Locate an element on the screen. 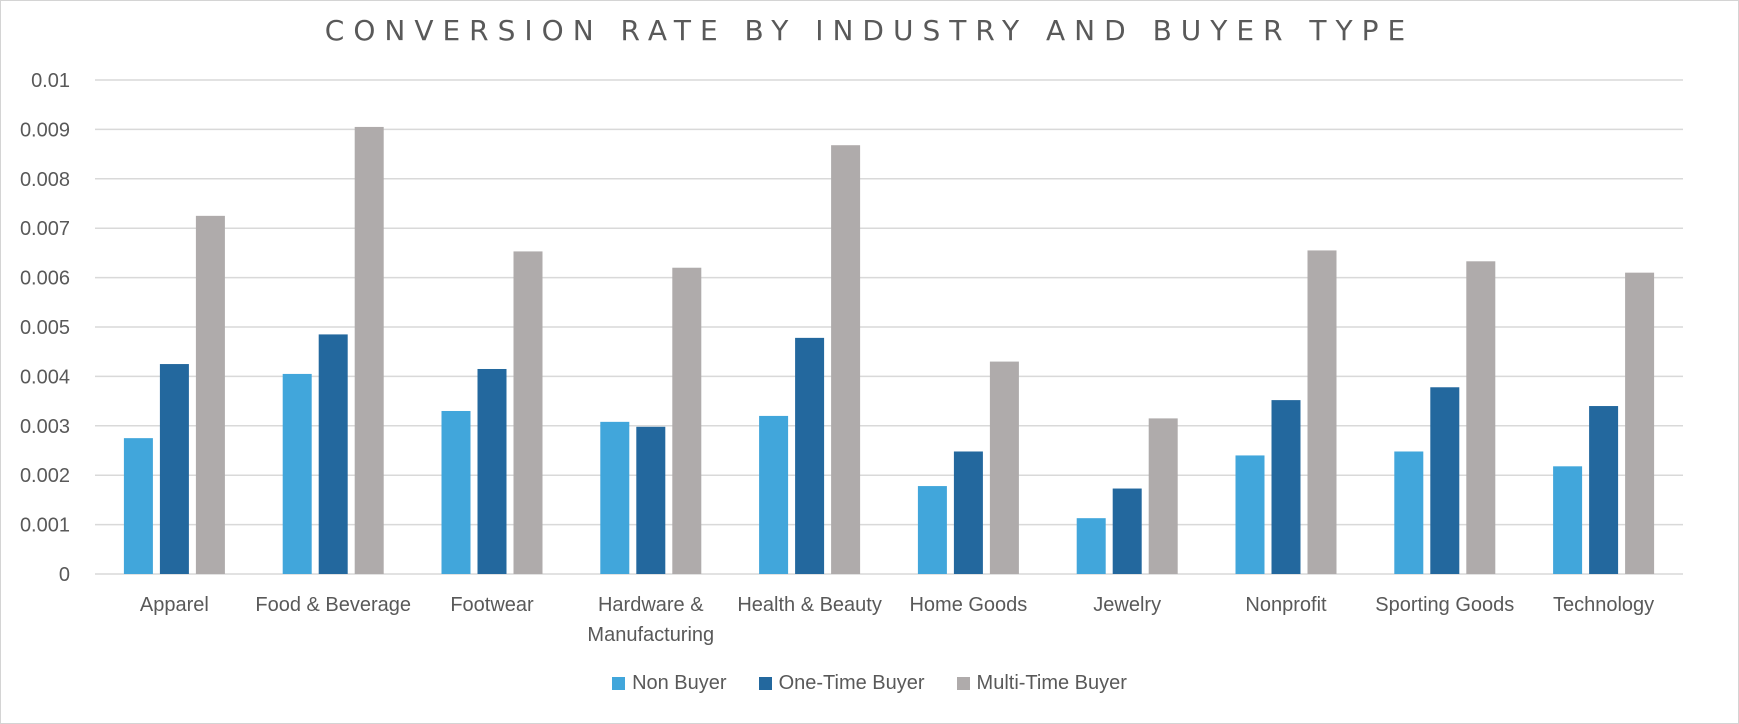  y-tick-label: 0.005 is located at coordinates (45, 328).